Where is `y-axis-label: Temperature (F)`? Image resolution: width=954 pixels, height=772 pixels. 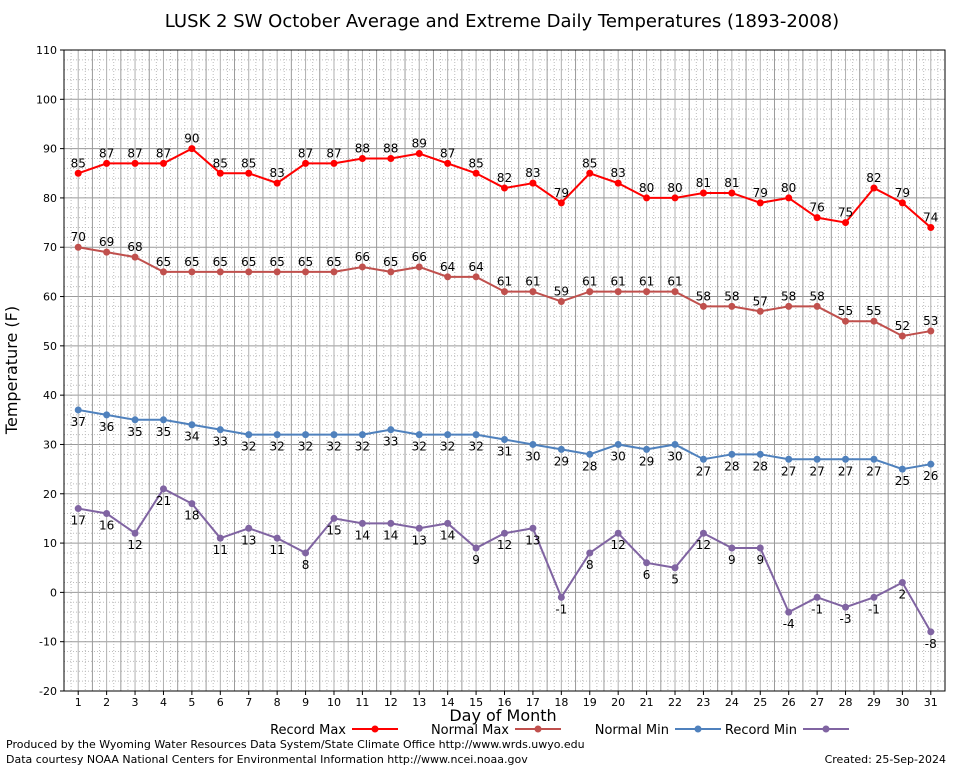
y-axis-label: Temperature (F) is located at coordinates (11, 370).